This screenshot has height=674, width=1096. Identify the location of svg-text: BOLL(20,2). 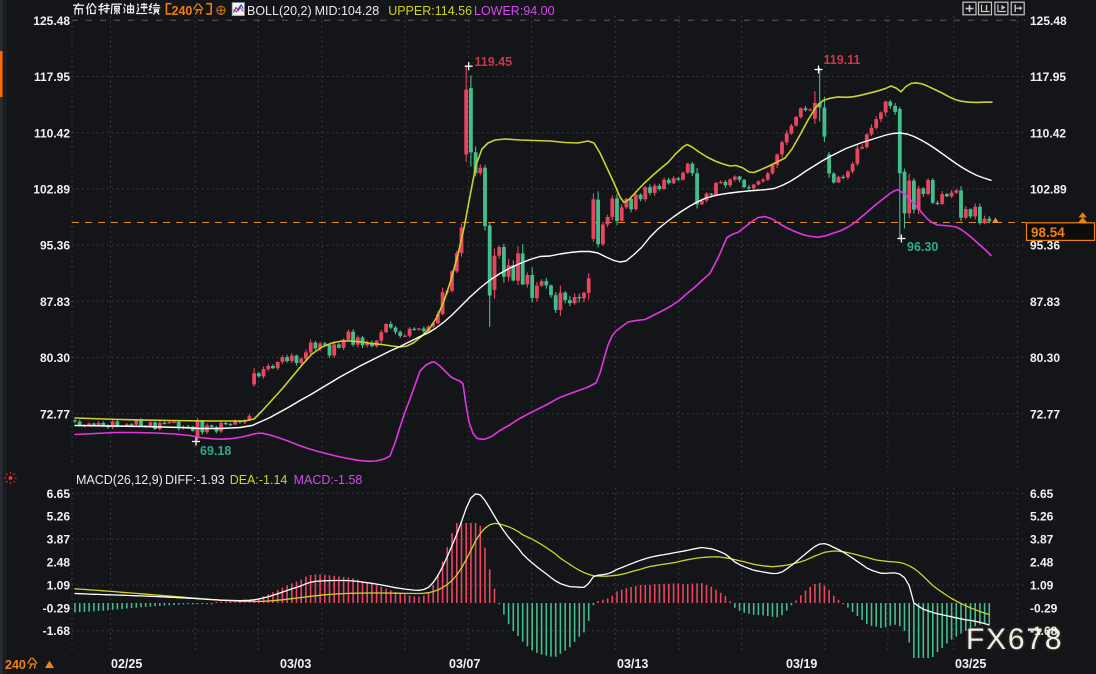
(279, 11).